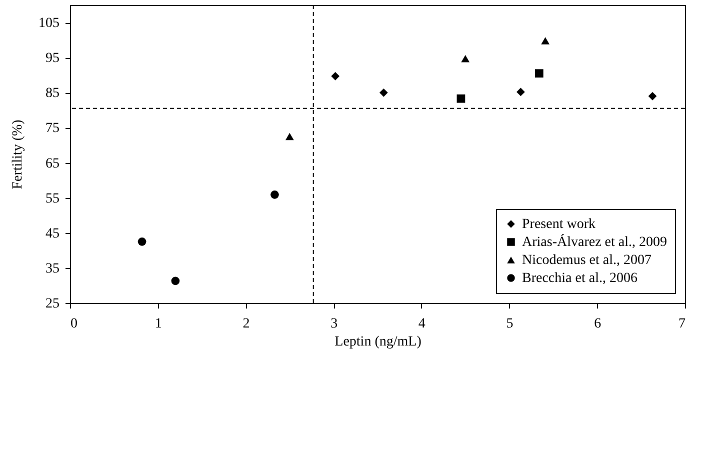  I want to click on x-tick-label: 5, so click(510, 324).